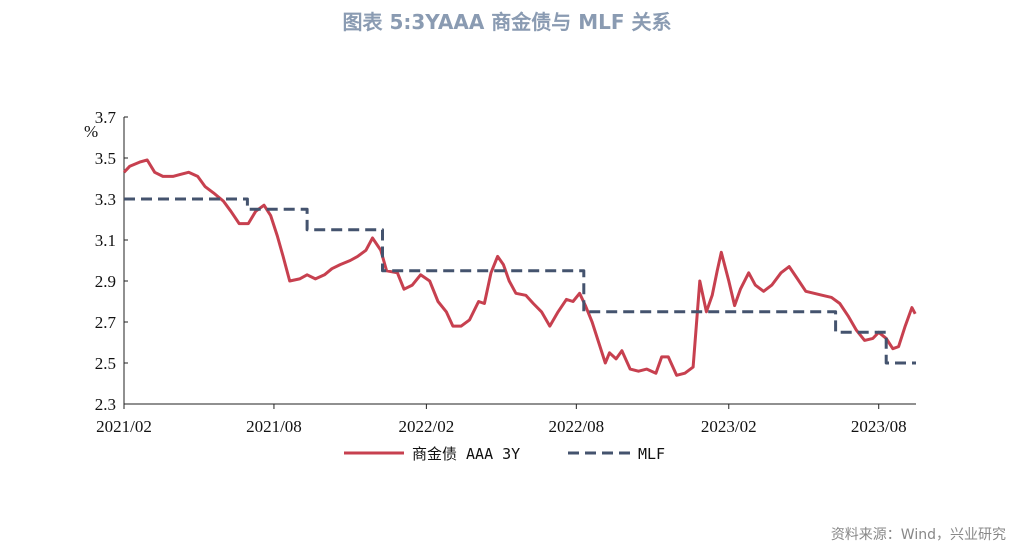  What do you see at coordinates (105, 240) in the screenshot?
I see `y-tick-label: 3.1` at bounding box center [105, 240].